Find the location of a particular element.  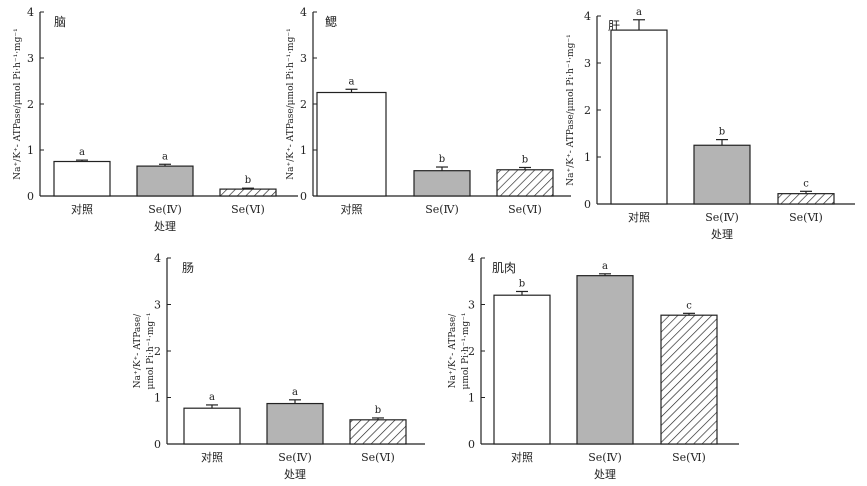

panel-title: 肌肉 is located at coordinates (504, 268).